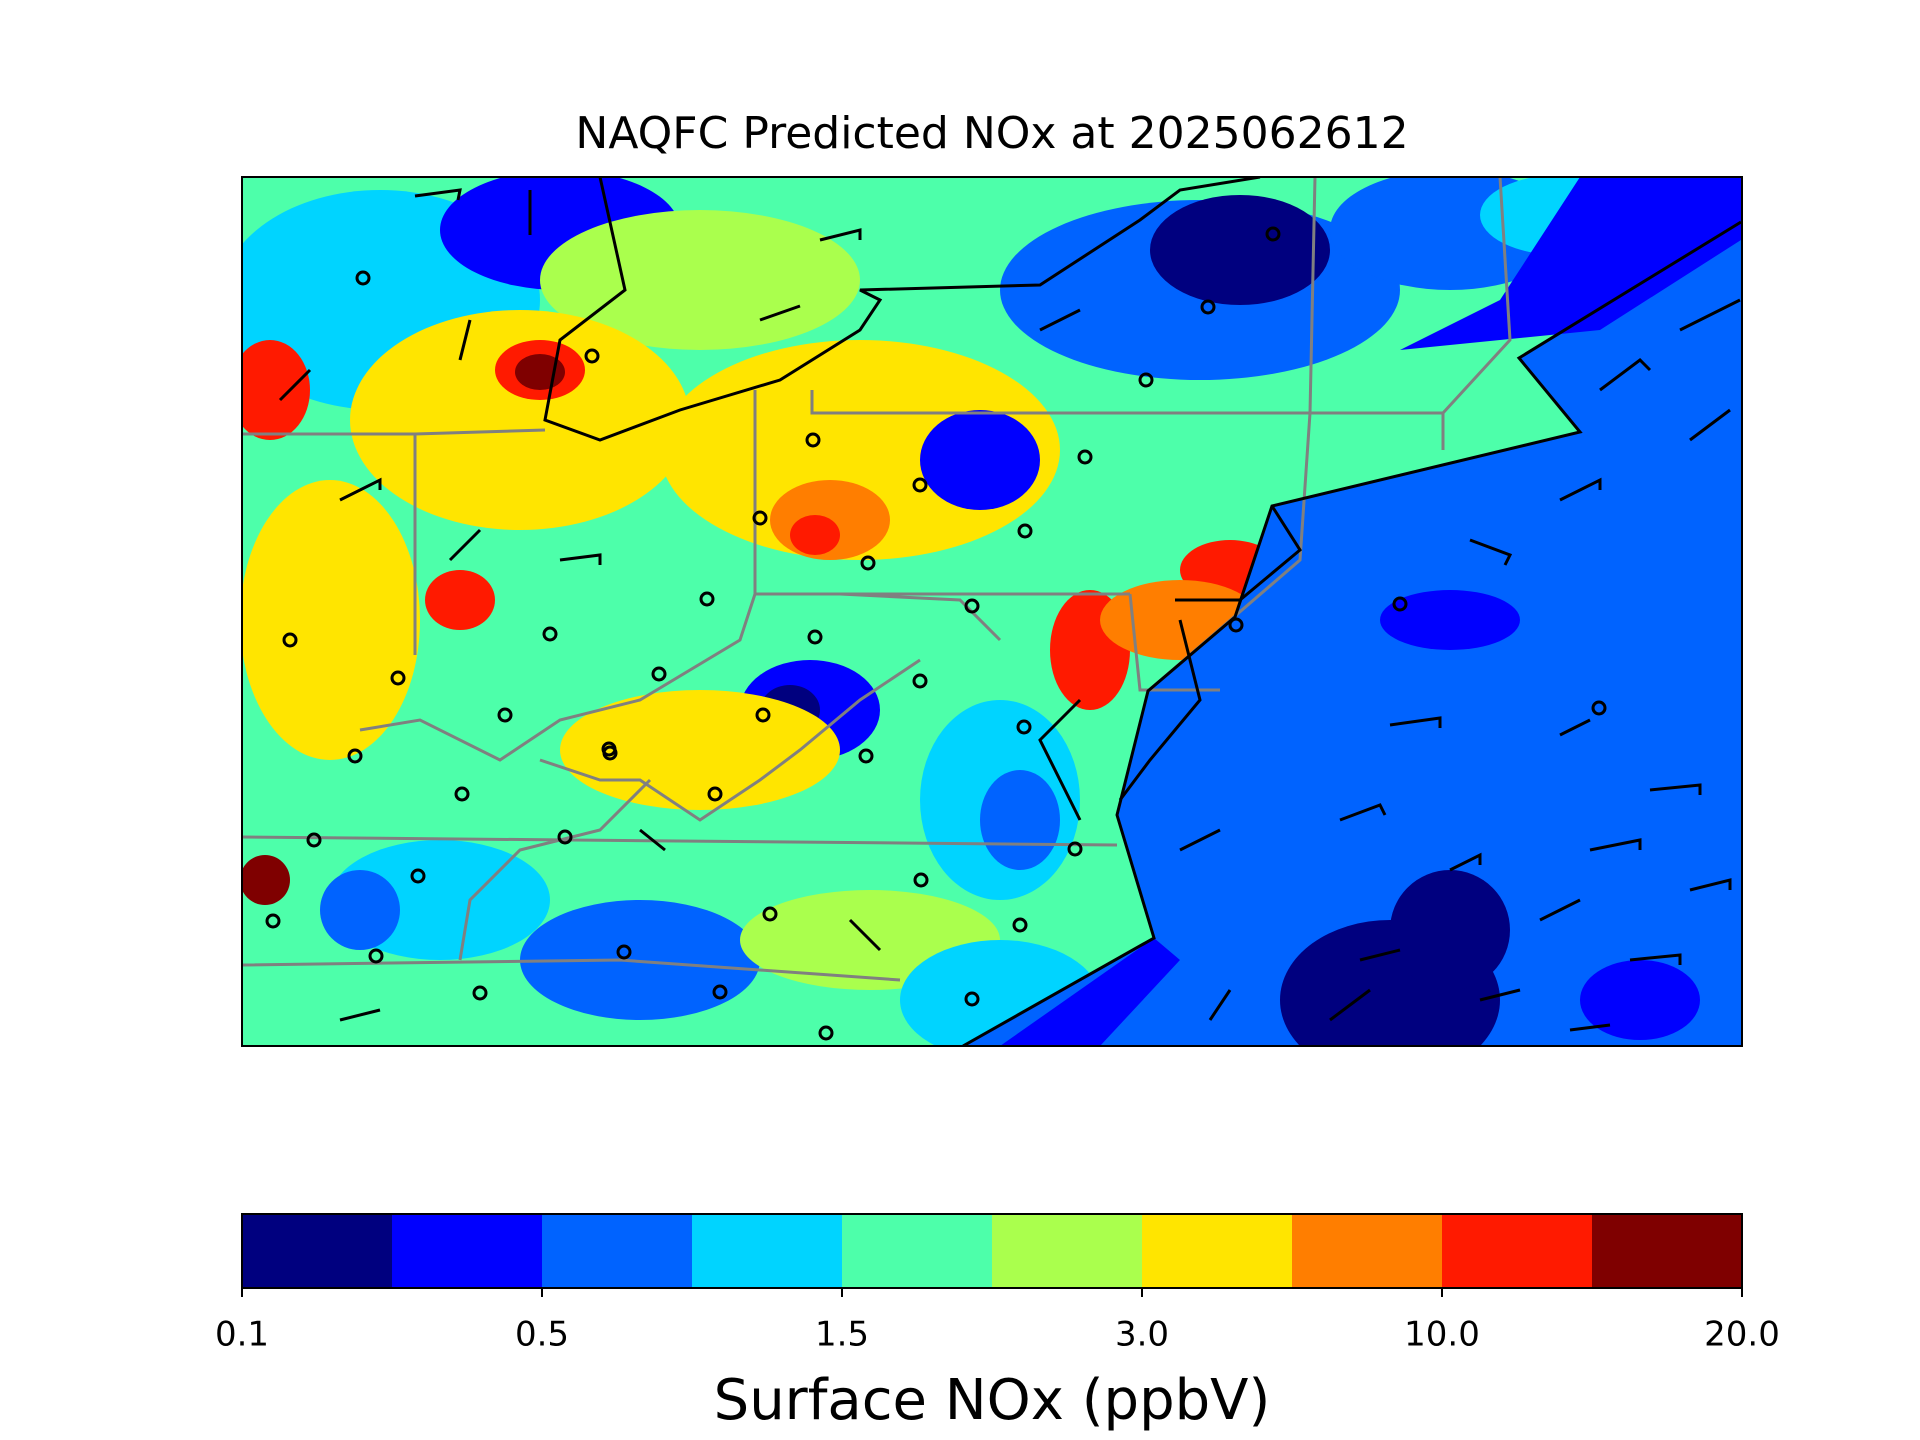  What do you see at coordinates (1742, 1335) in the screenshot?
I see `colorbar-tick-label: 20.0` at bounding box center [1742, 1335].